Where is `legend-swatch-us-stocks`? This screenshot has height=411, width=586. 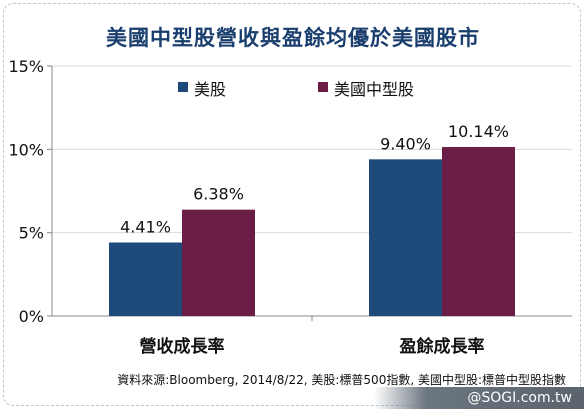 legend-swatch-us-stocks is located at coordinates (183, 87).